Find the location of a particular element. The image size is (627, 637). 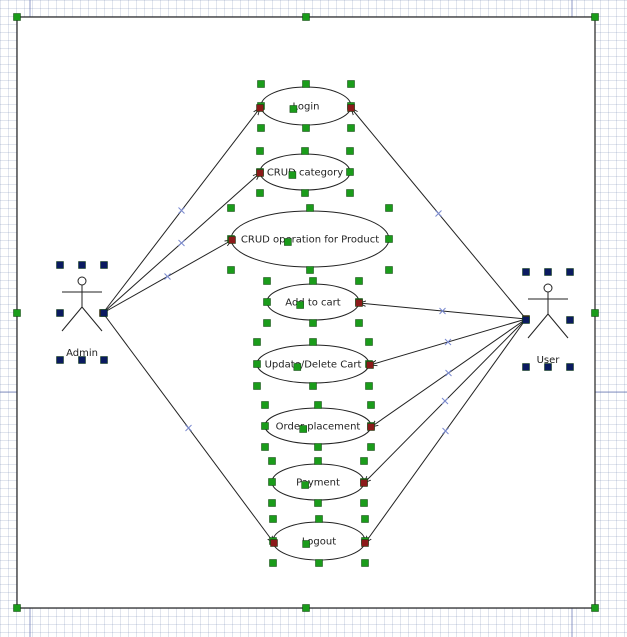

use-case-order: Order placement is located at coordinates (318, 426).